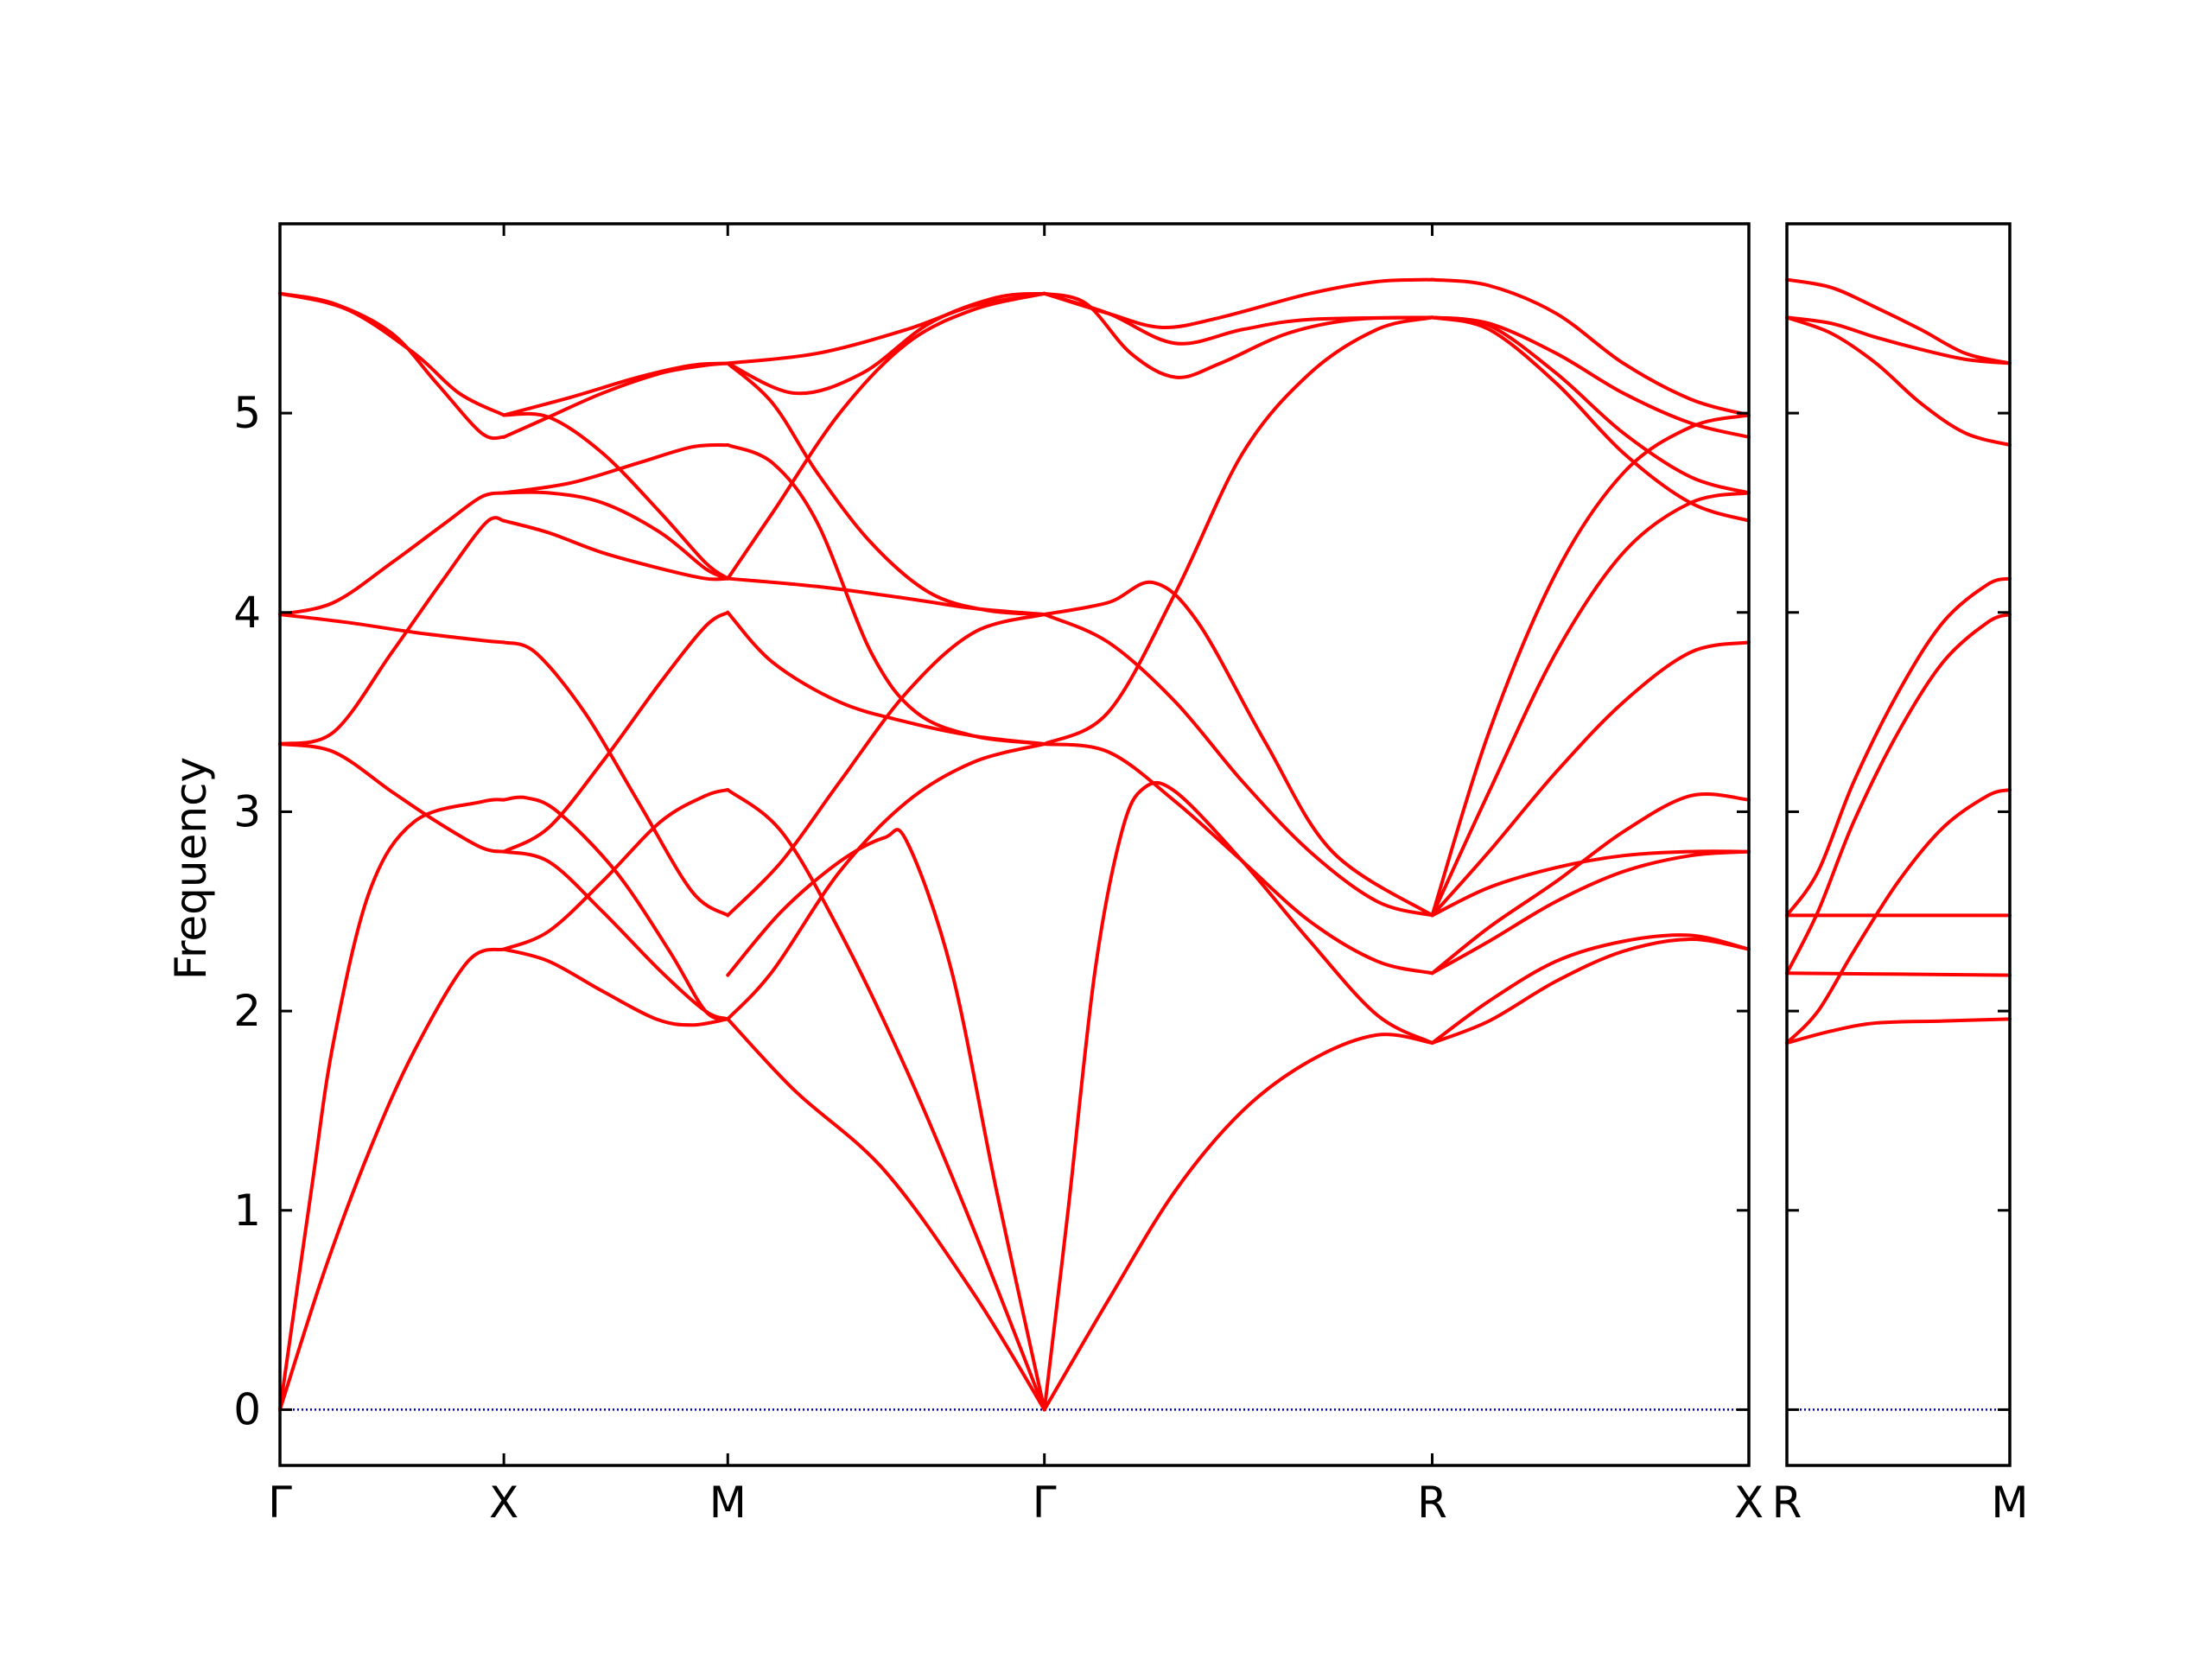 This screenshot has width=2212, height=1659. Describe the element at coordinates (247, 1409) in the screenshot. I see `y-tick-label: 0` at that location.